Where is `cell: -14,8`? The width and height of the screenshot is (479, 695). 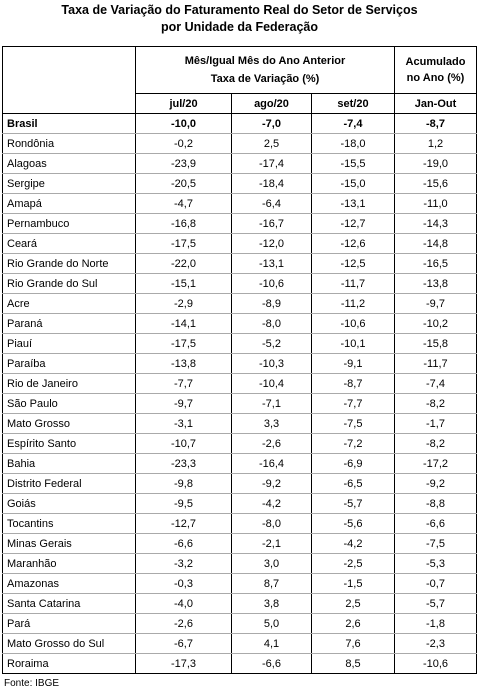
cell: -14,8 is located at coordinates (435, 243).